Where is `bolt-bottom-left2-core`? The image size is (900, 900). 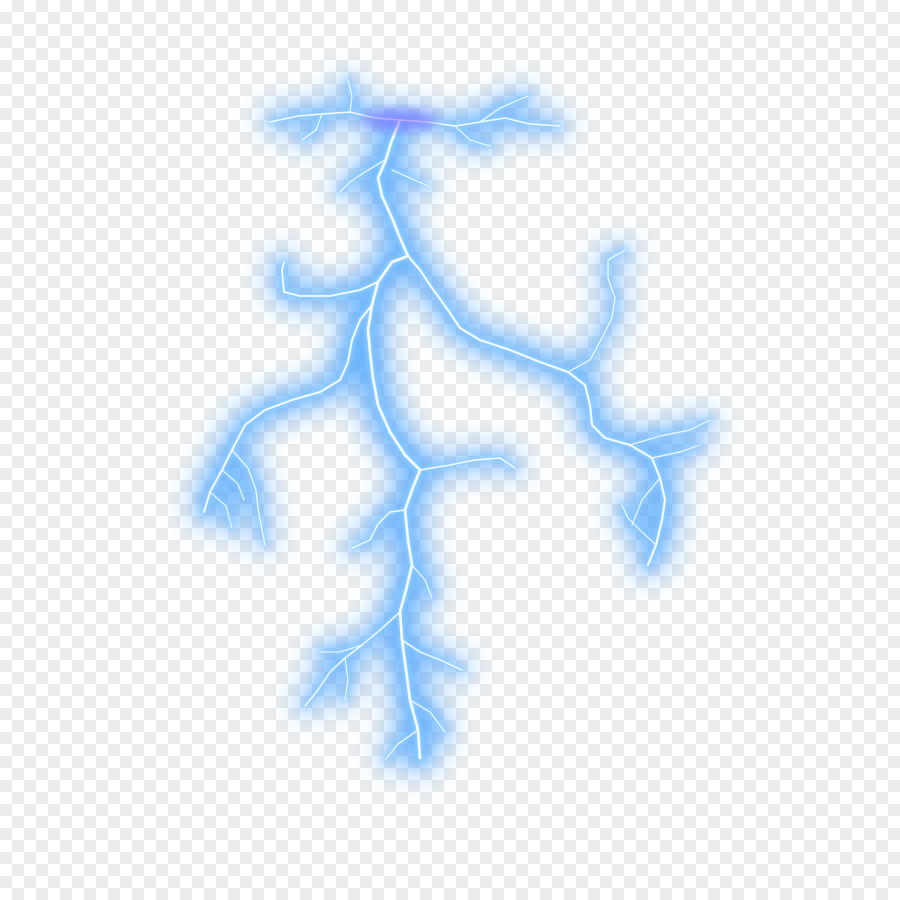 bolt-bottom-left2-core is located at coordinates (341, 672).